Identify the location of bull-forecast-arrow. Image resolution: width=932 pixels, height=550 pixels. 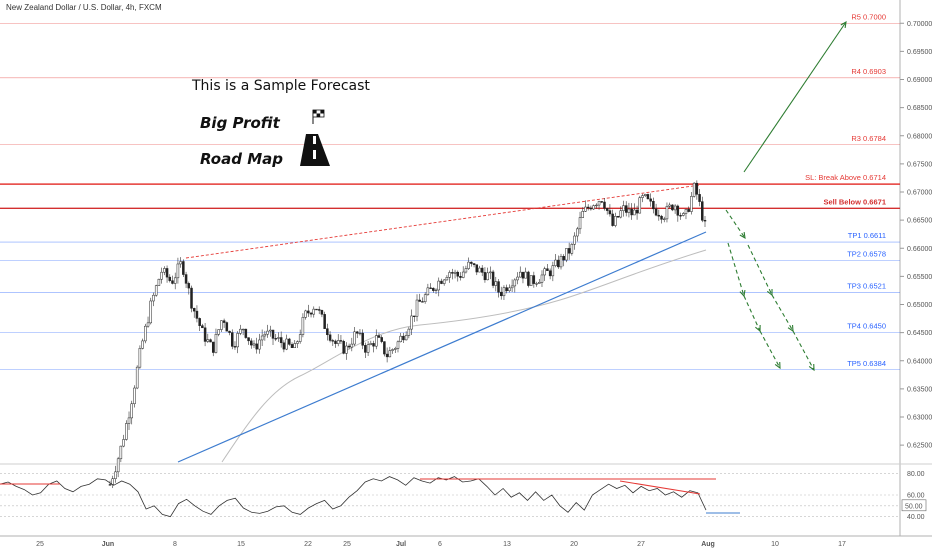
(795, 97).